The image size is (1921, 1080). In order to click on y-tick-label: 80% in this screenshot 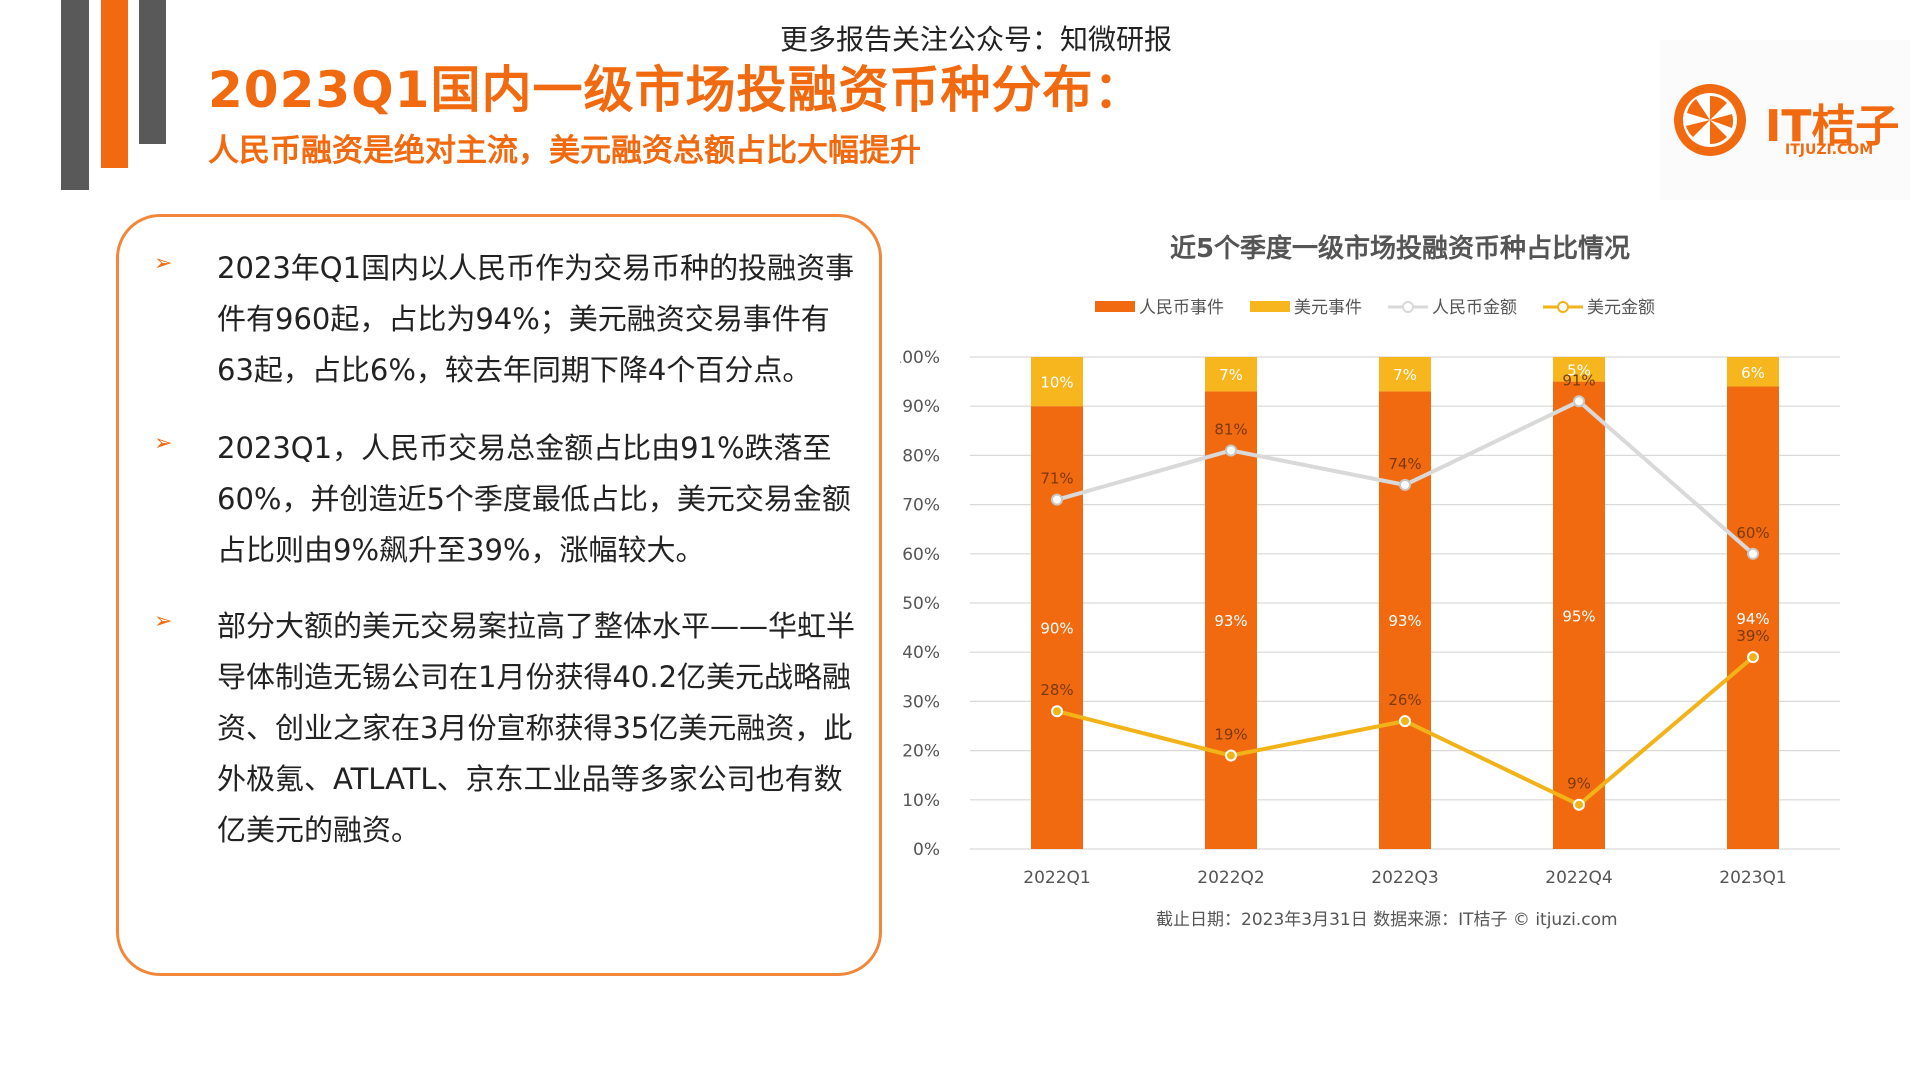, I will do `click(921, 456)`.